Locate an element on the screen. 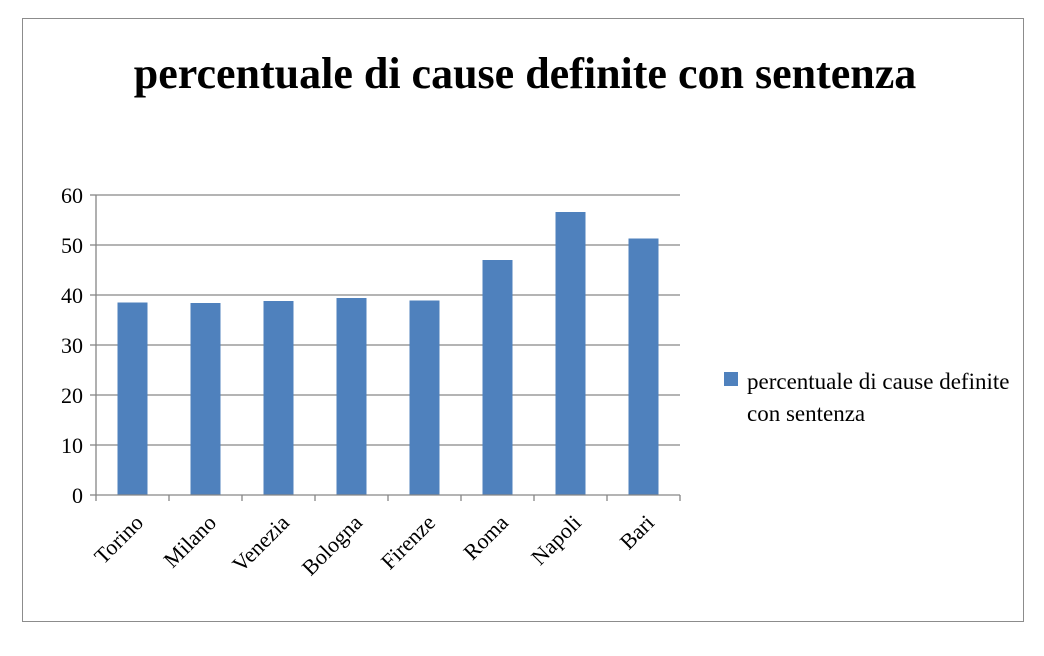 The height and width of the screenshot is (656, 1044). x-tick-label: Venezia is located at coordinates (260, 543).